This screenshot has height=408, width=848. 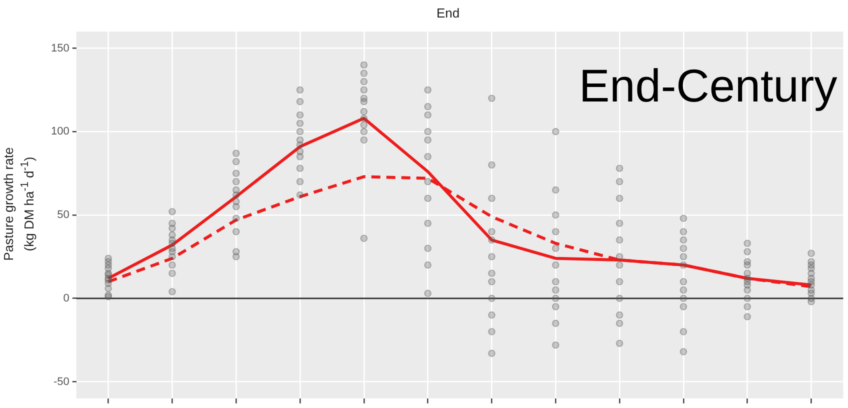 What do you see at coordinates (63, 215) in the screenshot?
I see `y-tick-label: 50` at bounding box center [63, 215].